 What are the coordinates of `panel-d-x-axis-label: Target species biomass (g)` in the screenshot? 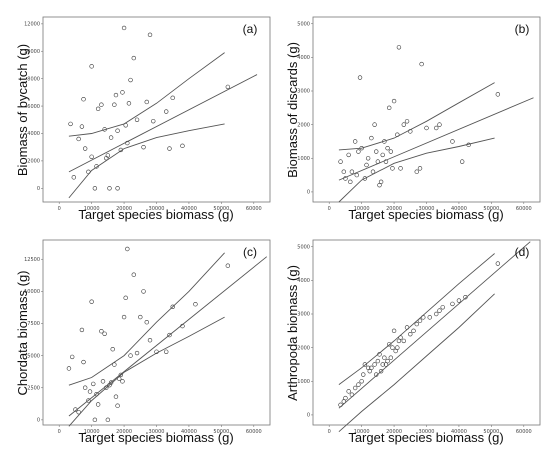 It's located at (425, 437).